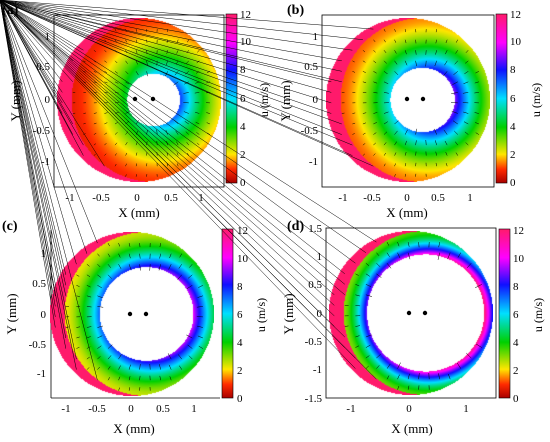  Describe the element at coordinates (295, 10) in the screenshot. I see `panel-b-label: (b)` at that location.